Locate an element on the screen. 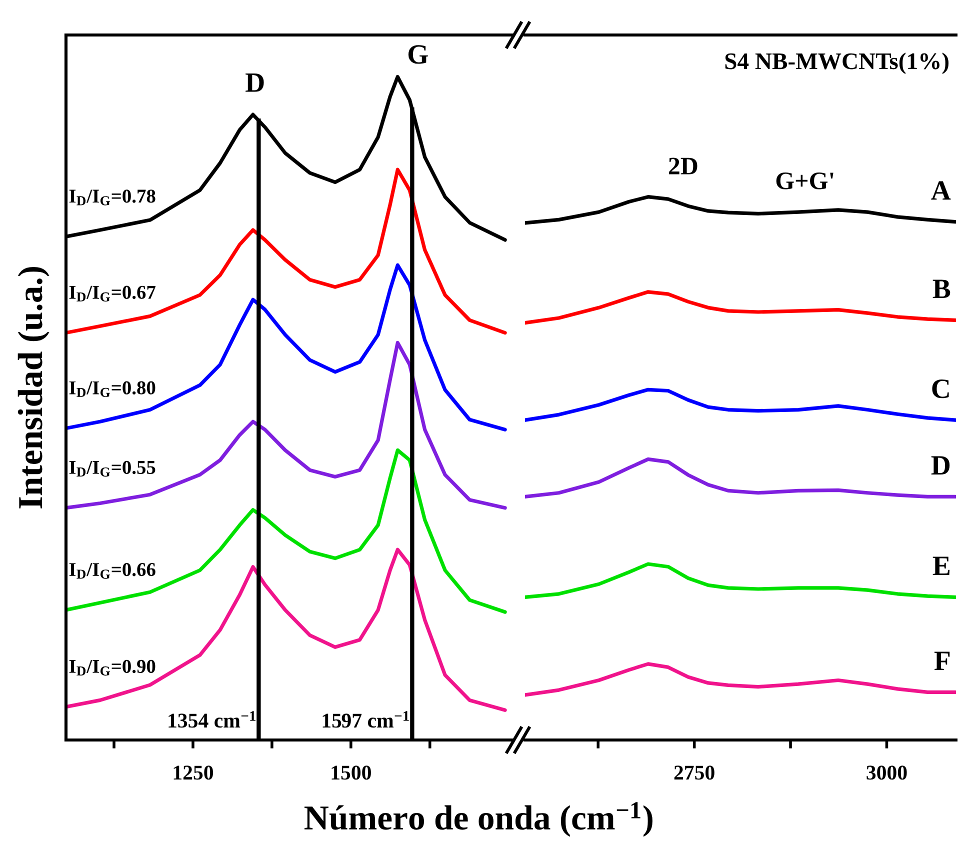  text: G is located at coordinates (418, 54).